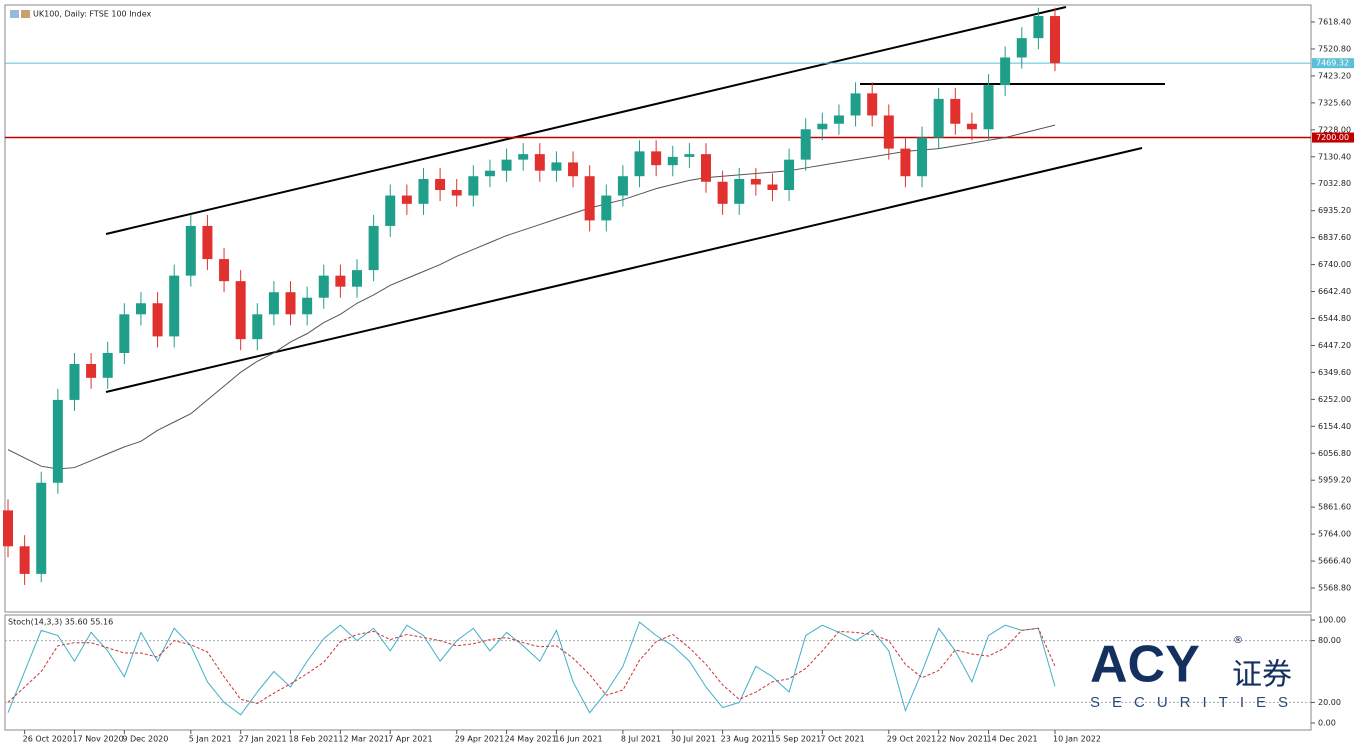  I want to click on stoch-k, so click(531, 668).